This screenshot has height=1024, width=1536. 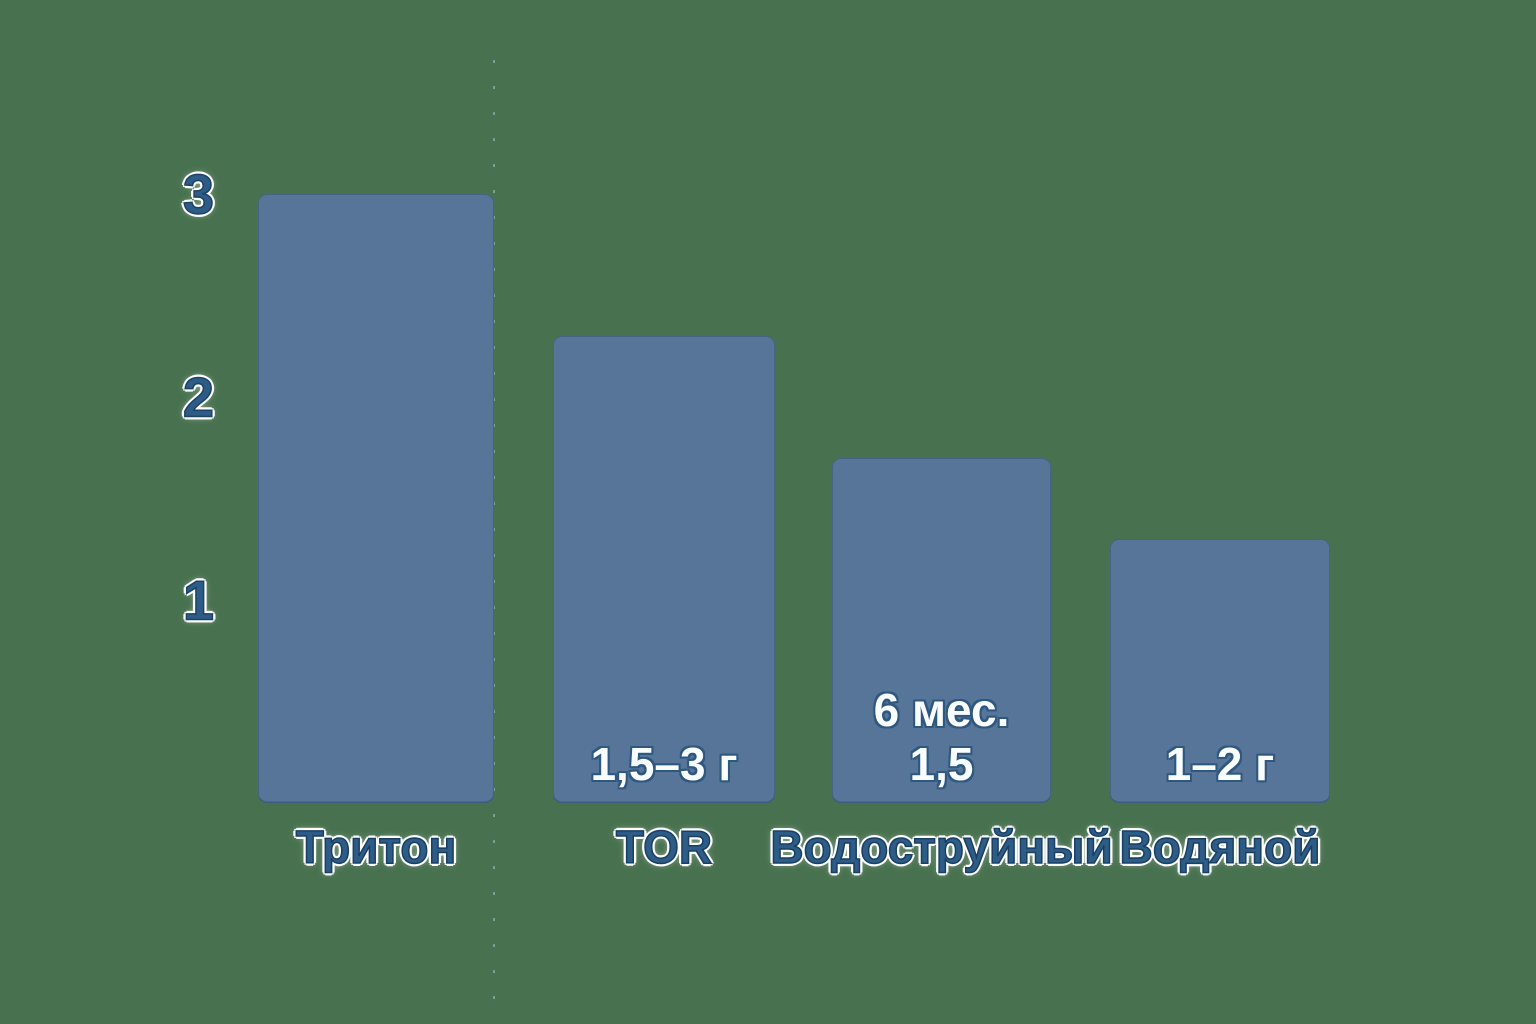 What do you see at coordinates (664, 569) in the screenshot?
I see `bar-tor: 1,5–3 г` at bounding box center [664, 569].